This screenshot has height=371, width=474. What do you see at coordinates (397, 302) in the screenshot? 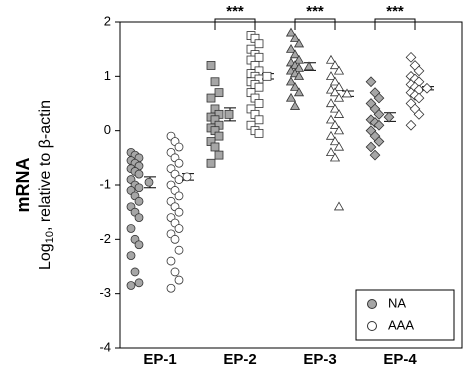
I see `legend-label: NA` at bounding box center [397, 302].